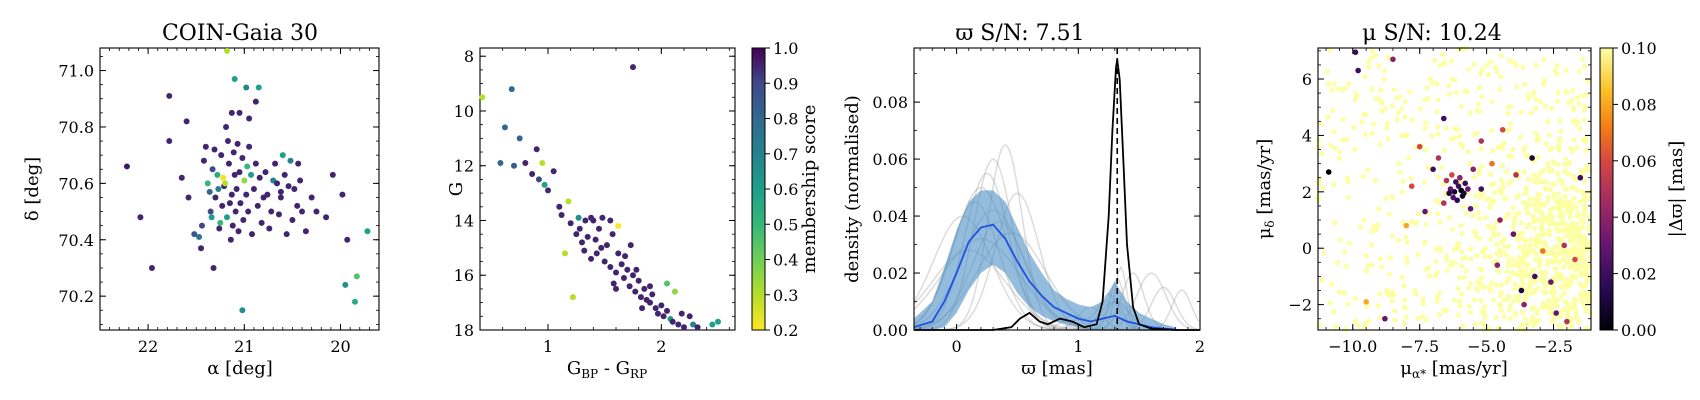 Image resolution: width=1700 pixels, height=400 pixels. I want to click on panel4-title: μ S/N: 10.24, so click(1432, 33).